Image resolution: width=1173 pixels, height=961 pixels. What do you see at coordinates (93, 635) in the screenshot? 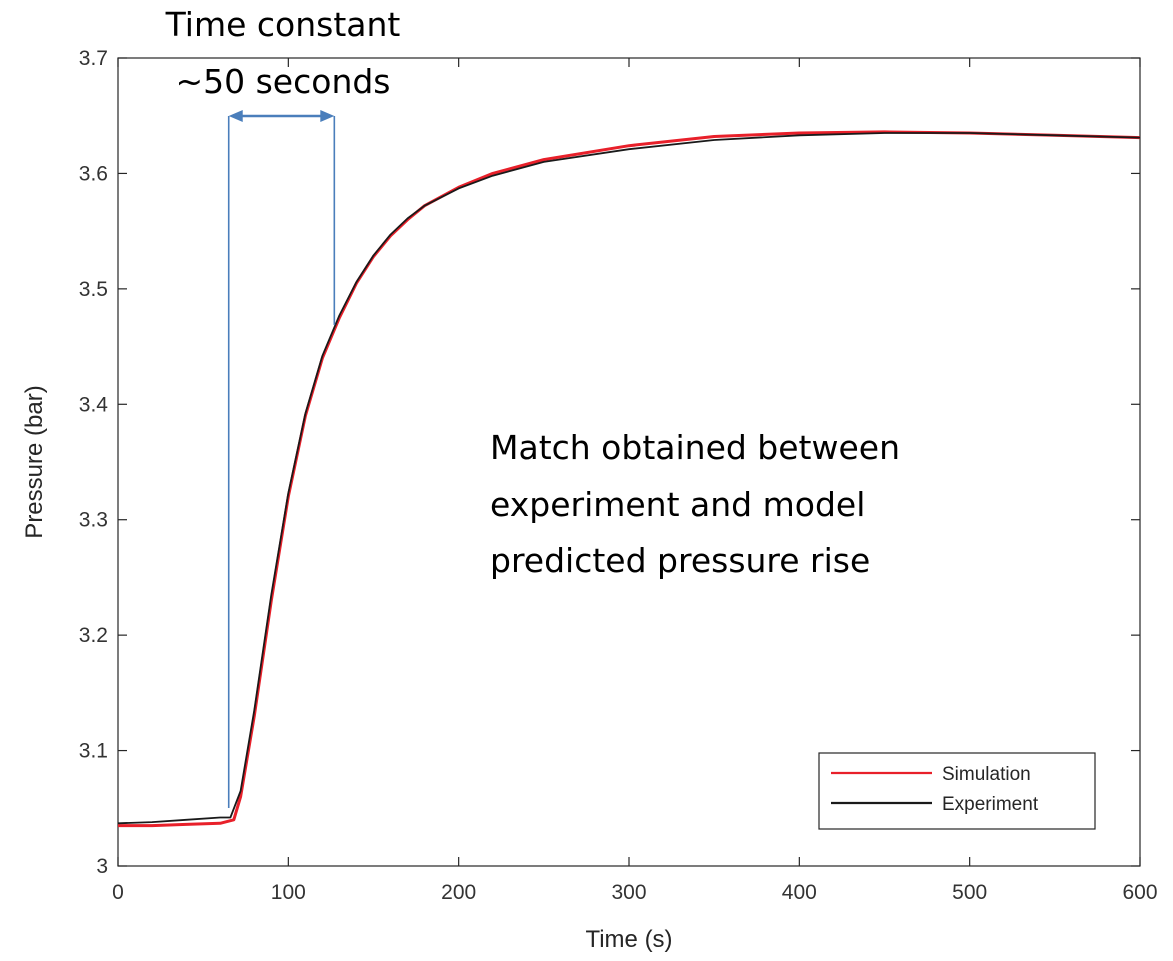
I see `y-tick-label: 3.2` at bounding box center [93, 635].